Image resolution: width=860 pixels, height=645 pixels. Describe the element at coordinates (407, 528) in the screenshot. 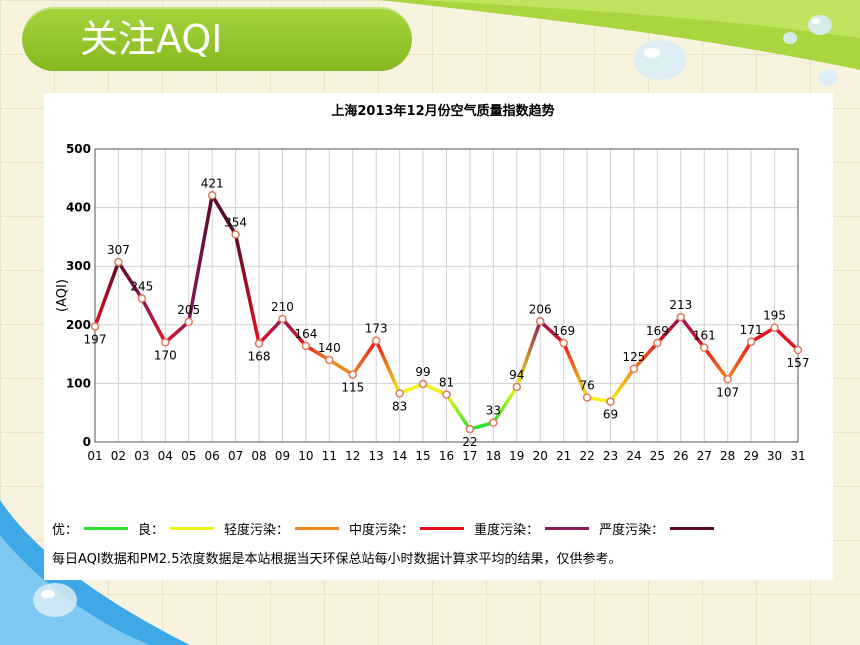

I see `legend-item: 中度污染：` at that location.